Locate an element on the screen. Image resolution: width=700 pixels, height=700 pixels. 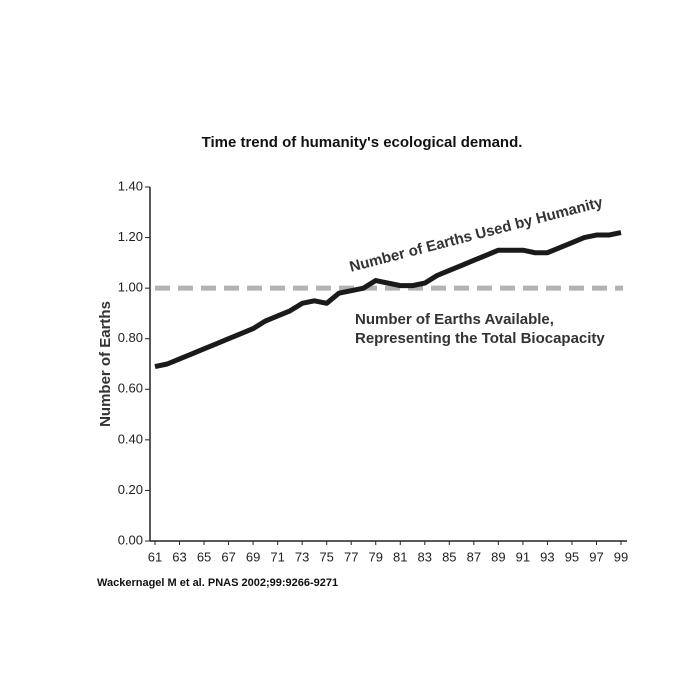
x-tick-label: 61 is located at coordinates (155, 556).